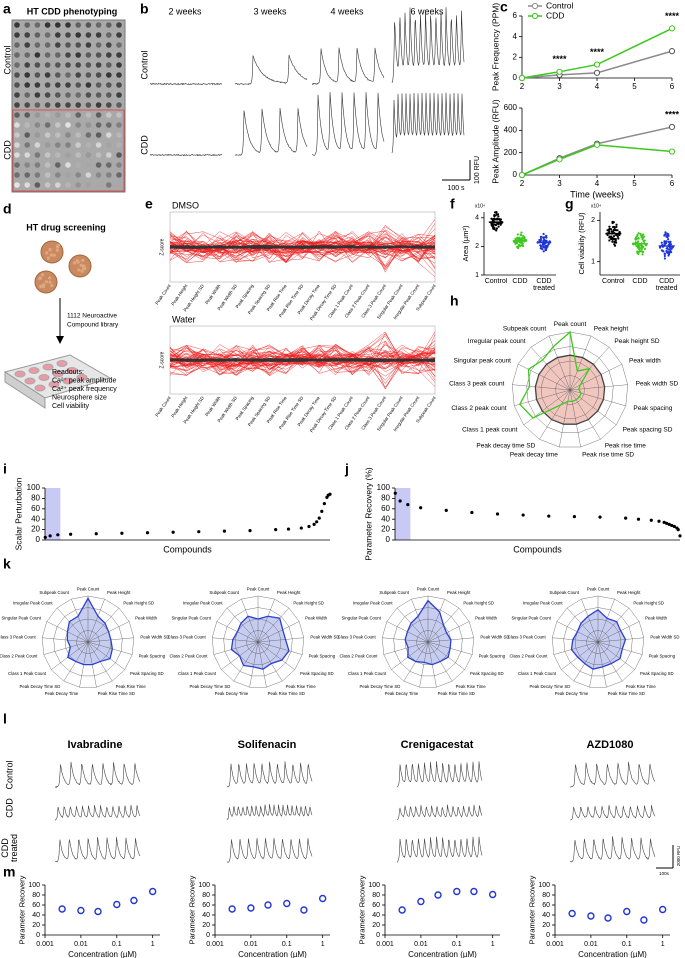 This screenshot has width=685, height=958. What do you see at coordinates (267, 745) in the screenshot?
I see `drug-name: Solifenacin` at bounding box center [267, 745].